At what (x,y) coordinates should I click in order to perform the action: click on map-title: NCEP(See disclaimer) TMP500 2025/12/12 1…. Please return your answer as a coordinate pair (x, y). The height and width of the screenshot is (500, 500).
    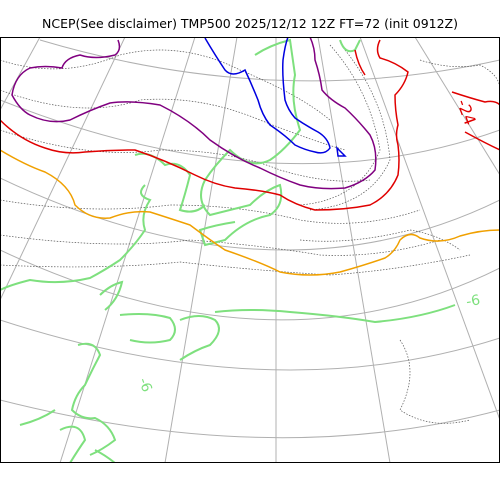
    Looking at the image, I should click on (249, 23).